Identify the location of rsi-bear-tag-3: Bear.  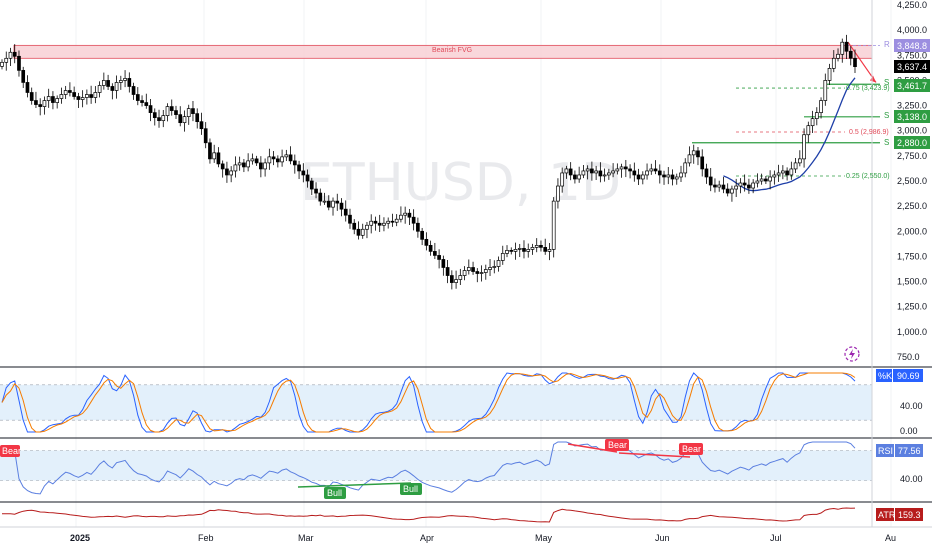
(691, 449).